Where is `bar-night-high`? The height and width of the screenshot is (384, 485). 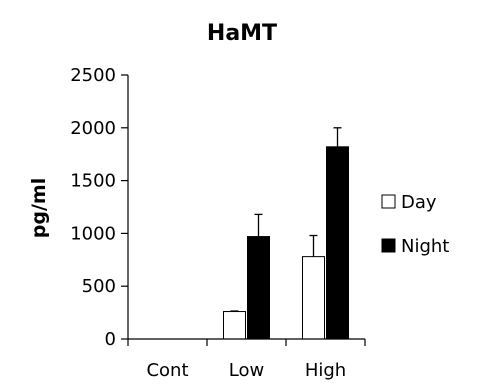 bar-night-high is located at coordinates (337, 243).